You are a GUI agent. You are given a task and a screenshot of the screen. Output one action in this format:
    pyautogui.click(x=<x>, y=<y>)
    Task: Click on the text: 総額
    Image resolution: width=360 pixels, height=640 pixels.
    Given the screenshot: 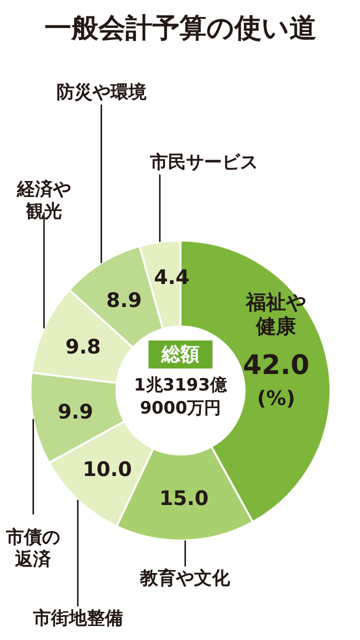 What is the action you would take?
    pyautogui.click(x=180, y=355)
    